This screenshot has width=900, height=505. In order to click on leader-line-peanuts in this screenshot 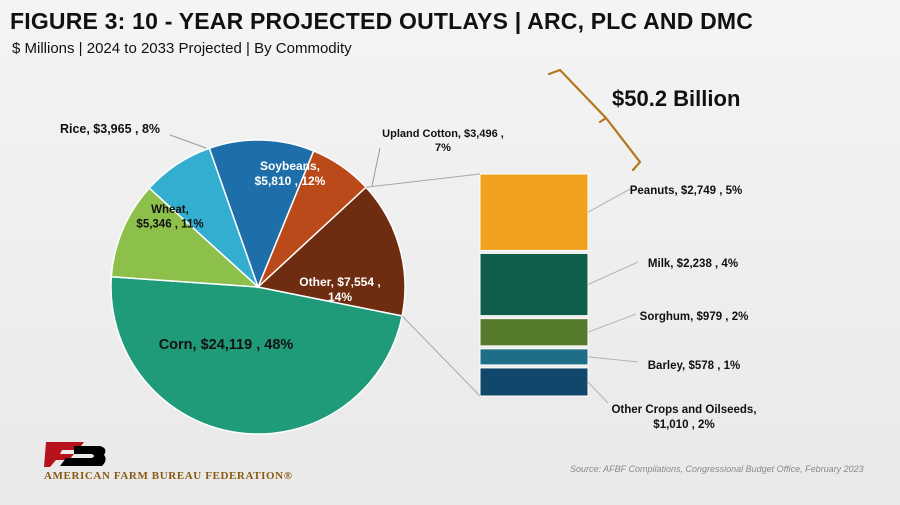, I will do `click(610, 200)`.